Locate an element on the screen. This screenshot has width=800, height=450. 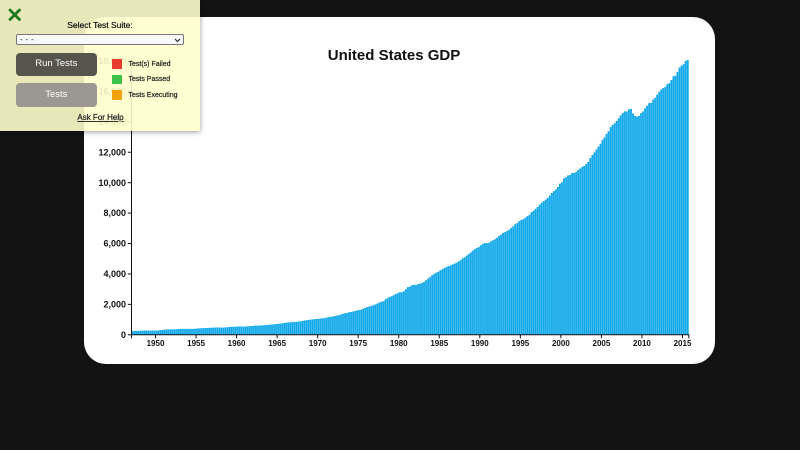
svg-text: 4,000 is located at coordinates (114, 274).